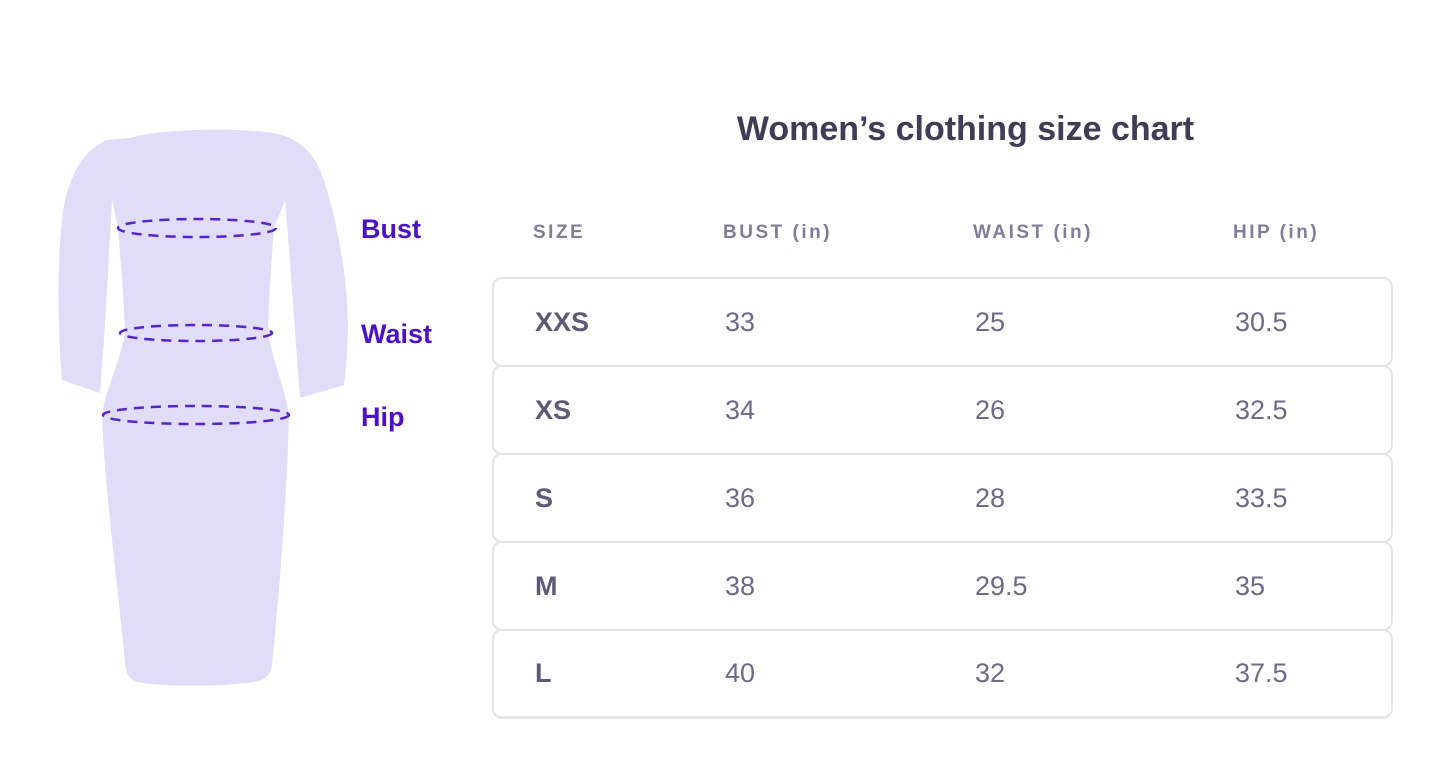 Image resolution: width=1445 pixels, height=771 pixels. Describe the element at coordinates (1250, 585) in the screenshot. I see `hip-cell: 35` at that location.